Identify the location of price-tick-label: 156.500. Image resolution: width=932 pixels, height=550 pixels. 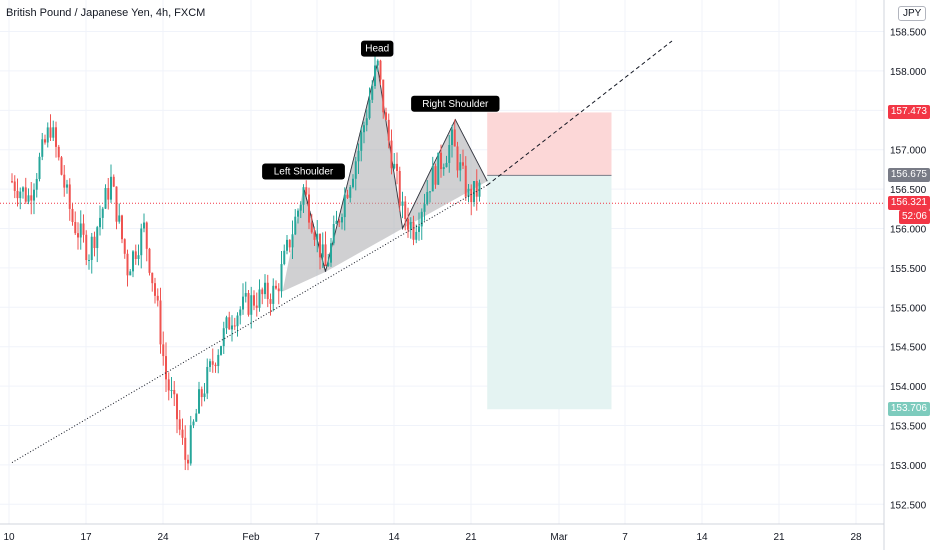
(908, 190).